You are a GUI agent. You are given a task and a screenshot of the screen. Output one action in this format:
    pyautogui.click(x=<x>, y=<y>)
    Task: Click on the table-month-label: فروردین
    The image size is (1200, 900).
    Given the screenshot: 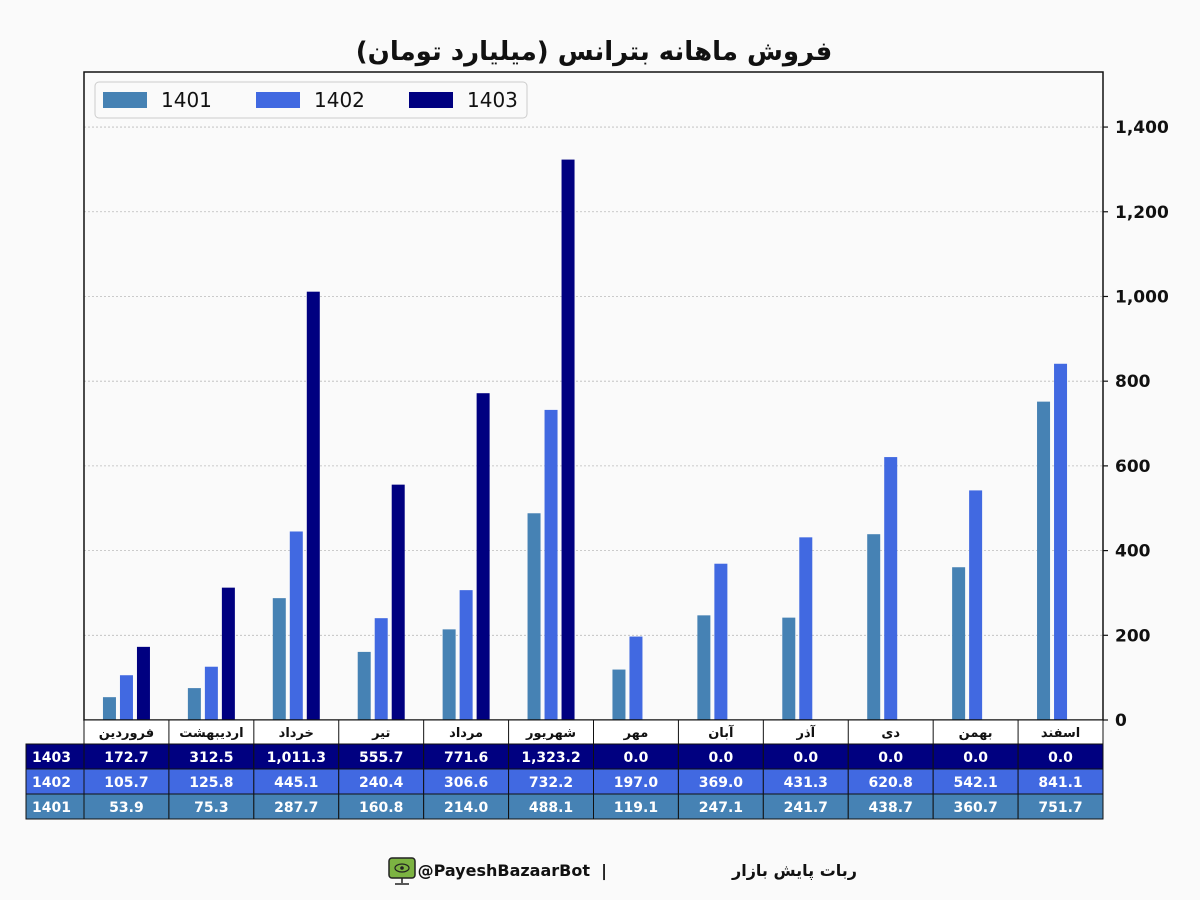 What is the action you would take?
    pyautogui.click(x=126, y=733)
    